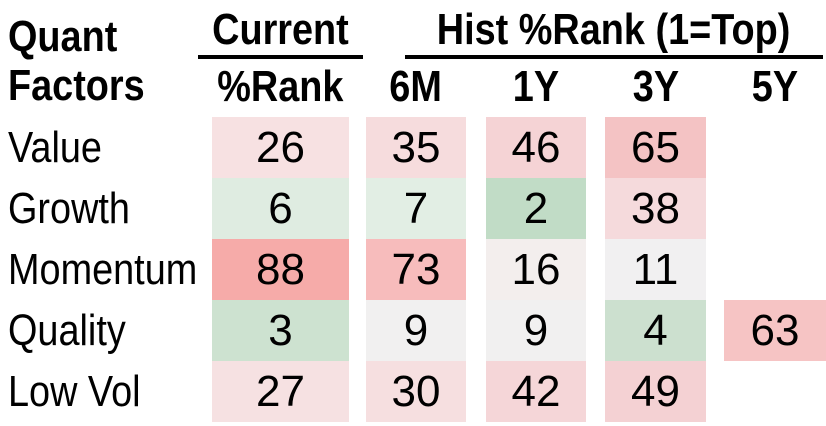 The image size is (826, 426). I want to click on factor-label-text: Low Vol, so click(74, 391).